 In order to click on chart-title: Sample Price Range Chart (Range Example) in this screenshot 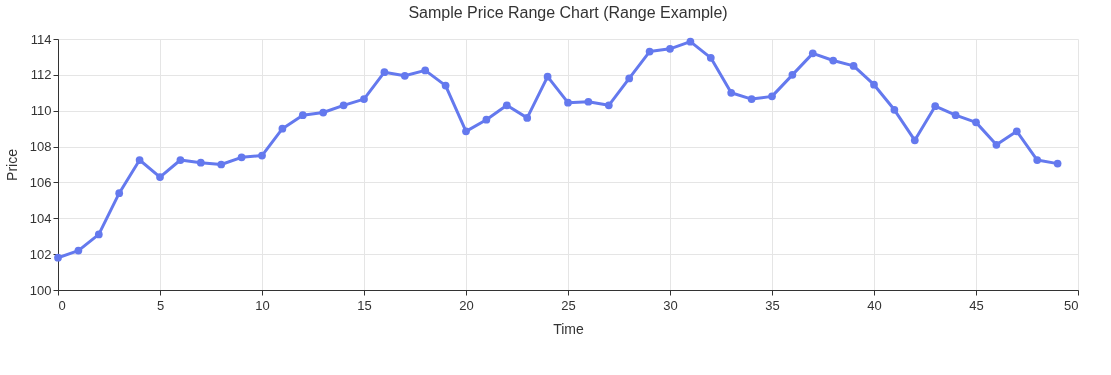, I will do `click(568, 12)`.